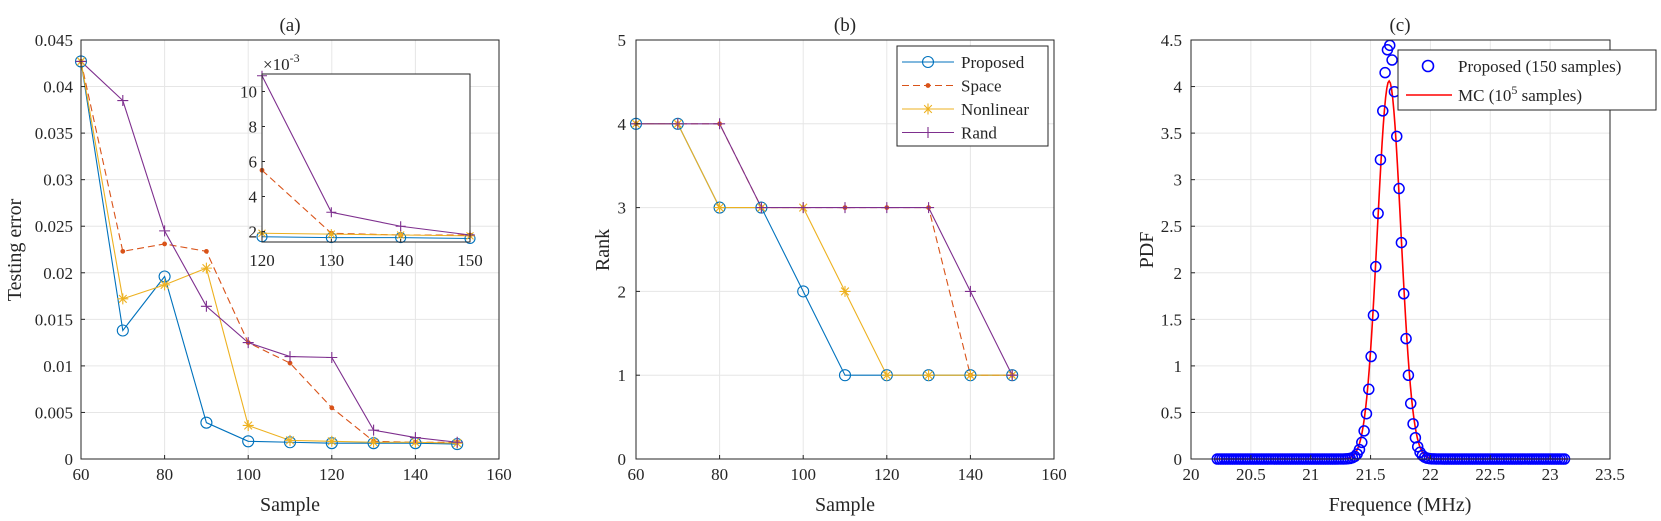 Image resolution: width=1661 pixels, height=521 pixels. Describe the element at coordinates (1310, 474) in the screenshot. I see `chart-c-xtick-label: 21` at that location.